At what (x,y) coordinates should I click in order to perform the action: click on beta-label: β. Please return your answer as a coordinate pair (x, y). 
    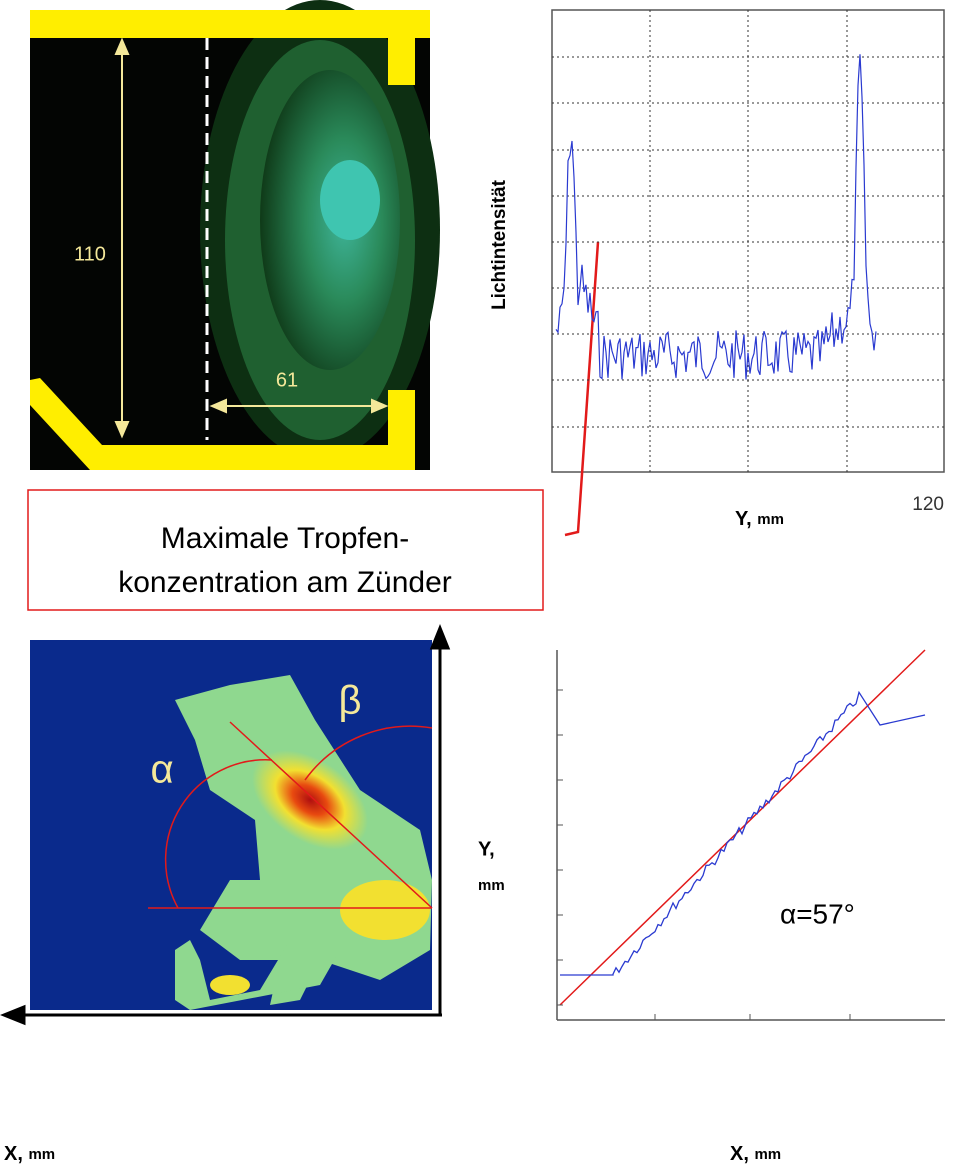
    Looking at the image, I should click on (349, 701).